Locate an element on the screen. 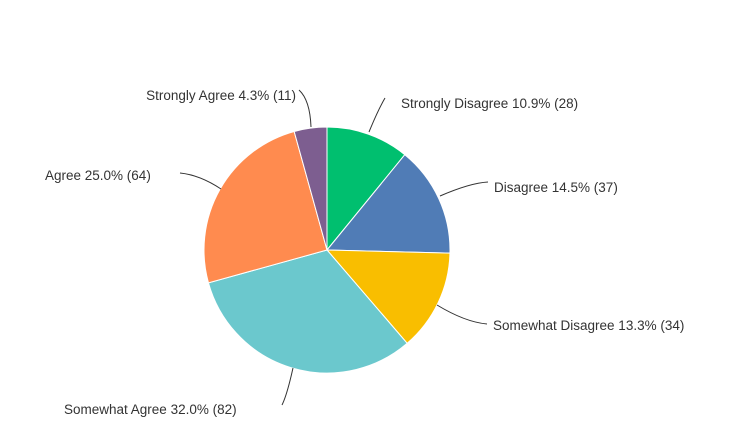  data-label: Somewhat Agree 32.0% (82) is located at coordinates (150, 409).